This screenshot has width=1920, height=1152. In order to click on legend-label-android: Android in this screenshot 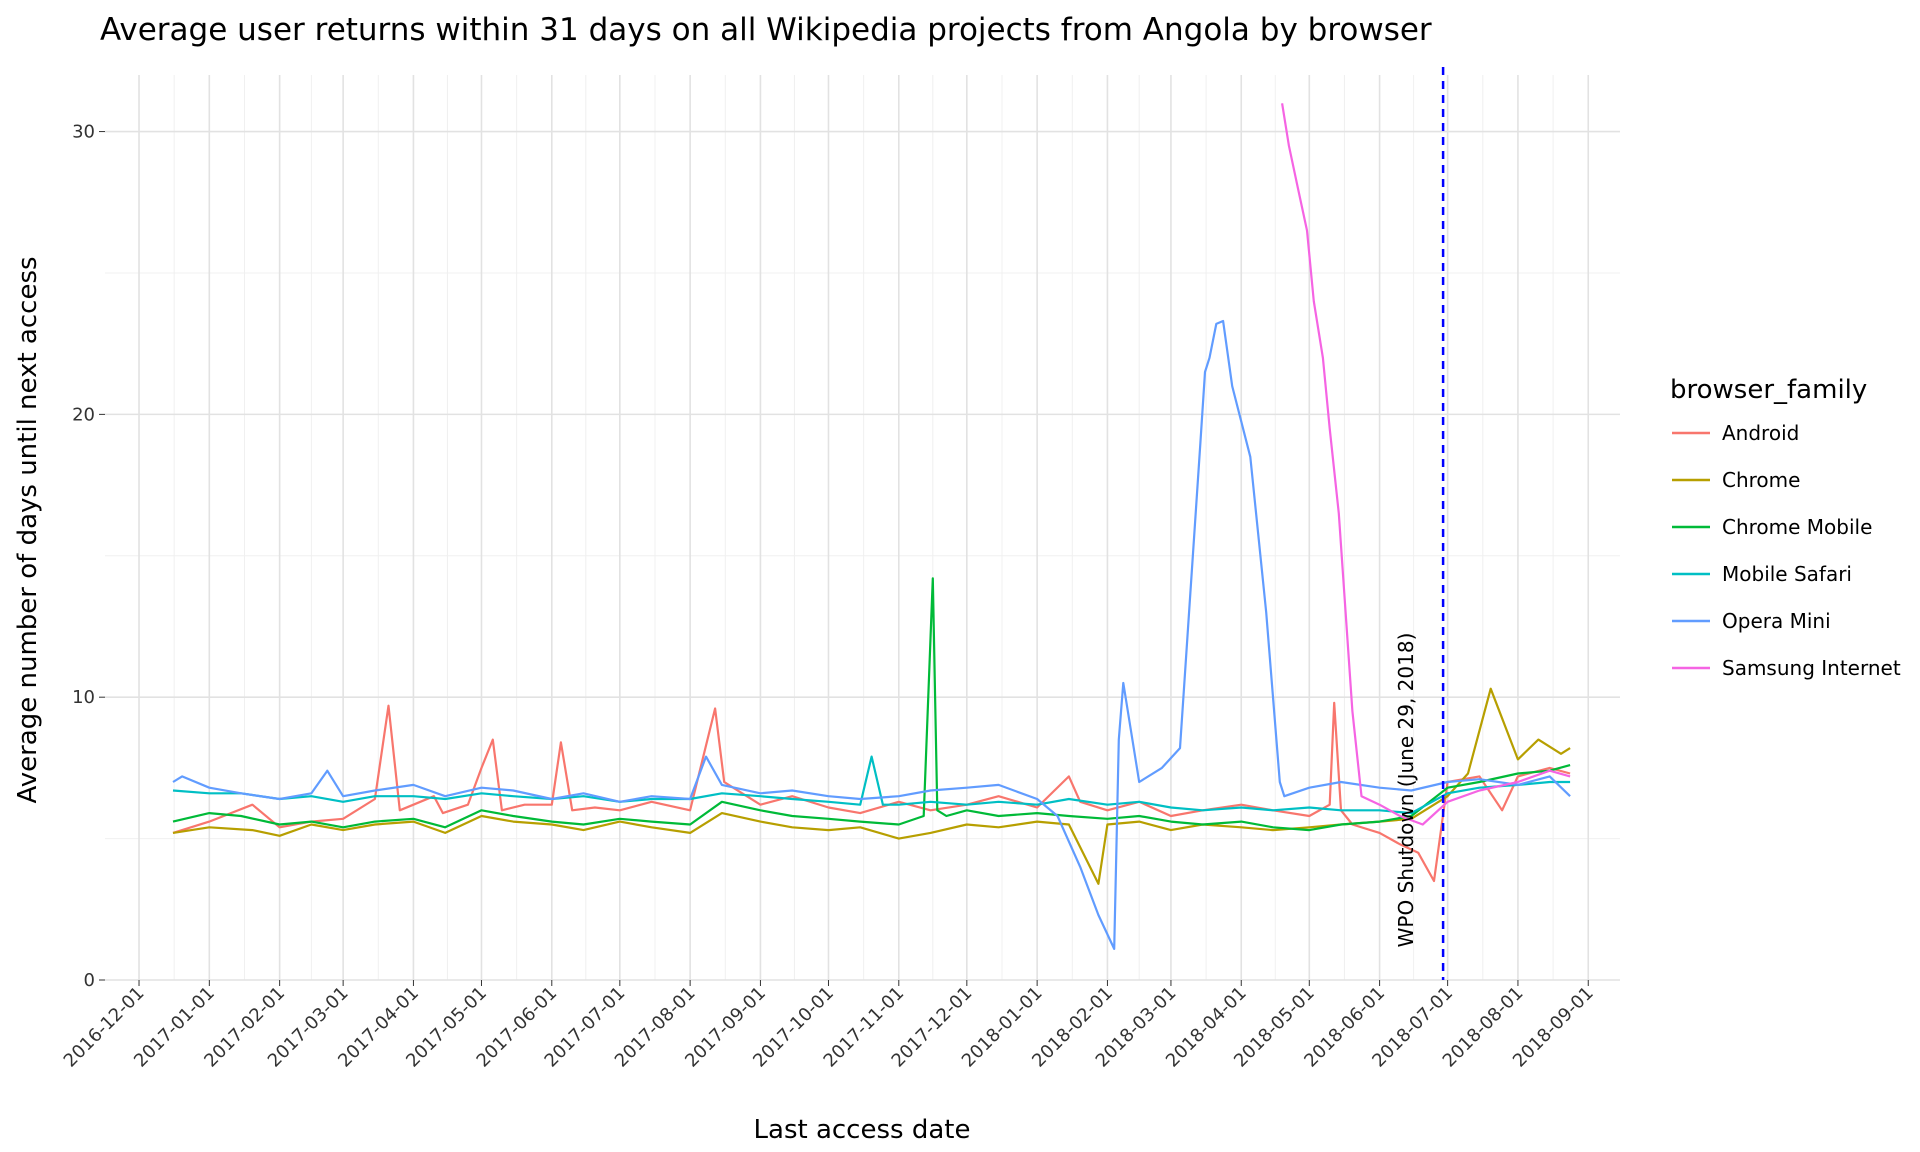, I will do `click(1760, 433)`.